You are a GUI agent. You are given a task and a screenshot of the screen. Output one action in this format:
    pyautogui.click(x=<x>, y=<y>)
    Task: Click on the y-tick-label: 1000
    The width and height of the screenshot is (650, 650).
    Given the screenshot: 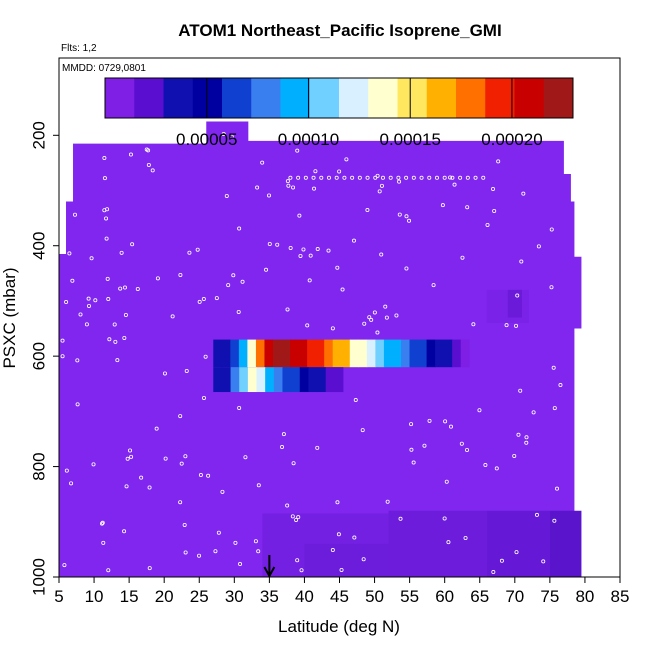 What is the action you would take?
    pyautogui.click(x=38, y=577)
    